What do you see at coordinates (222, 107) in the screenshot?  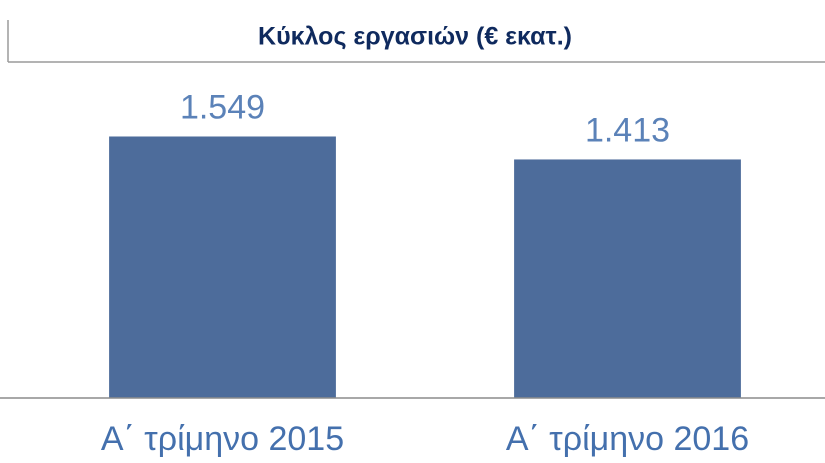 I see `value-label: 1.549` at bounding box center [222, 107].